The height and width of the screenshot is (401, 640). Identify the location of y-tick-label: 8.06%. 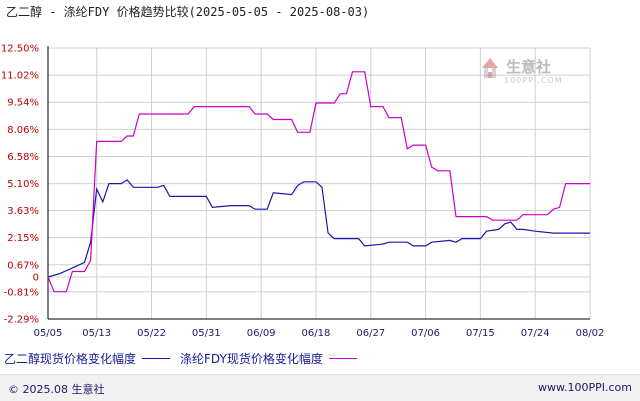
(23, 130).